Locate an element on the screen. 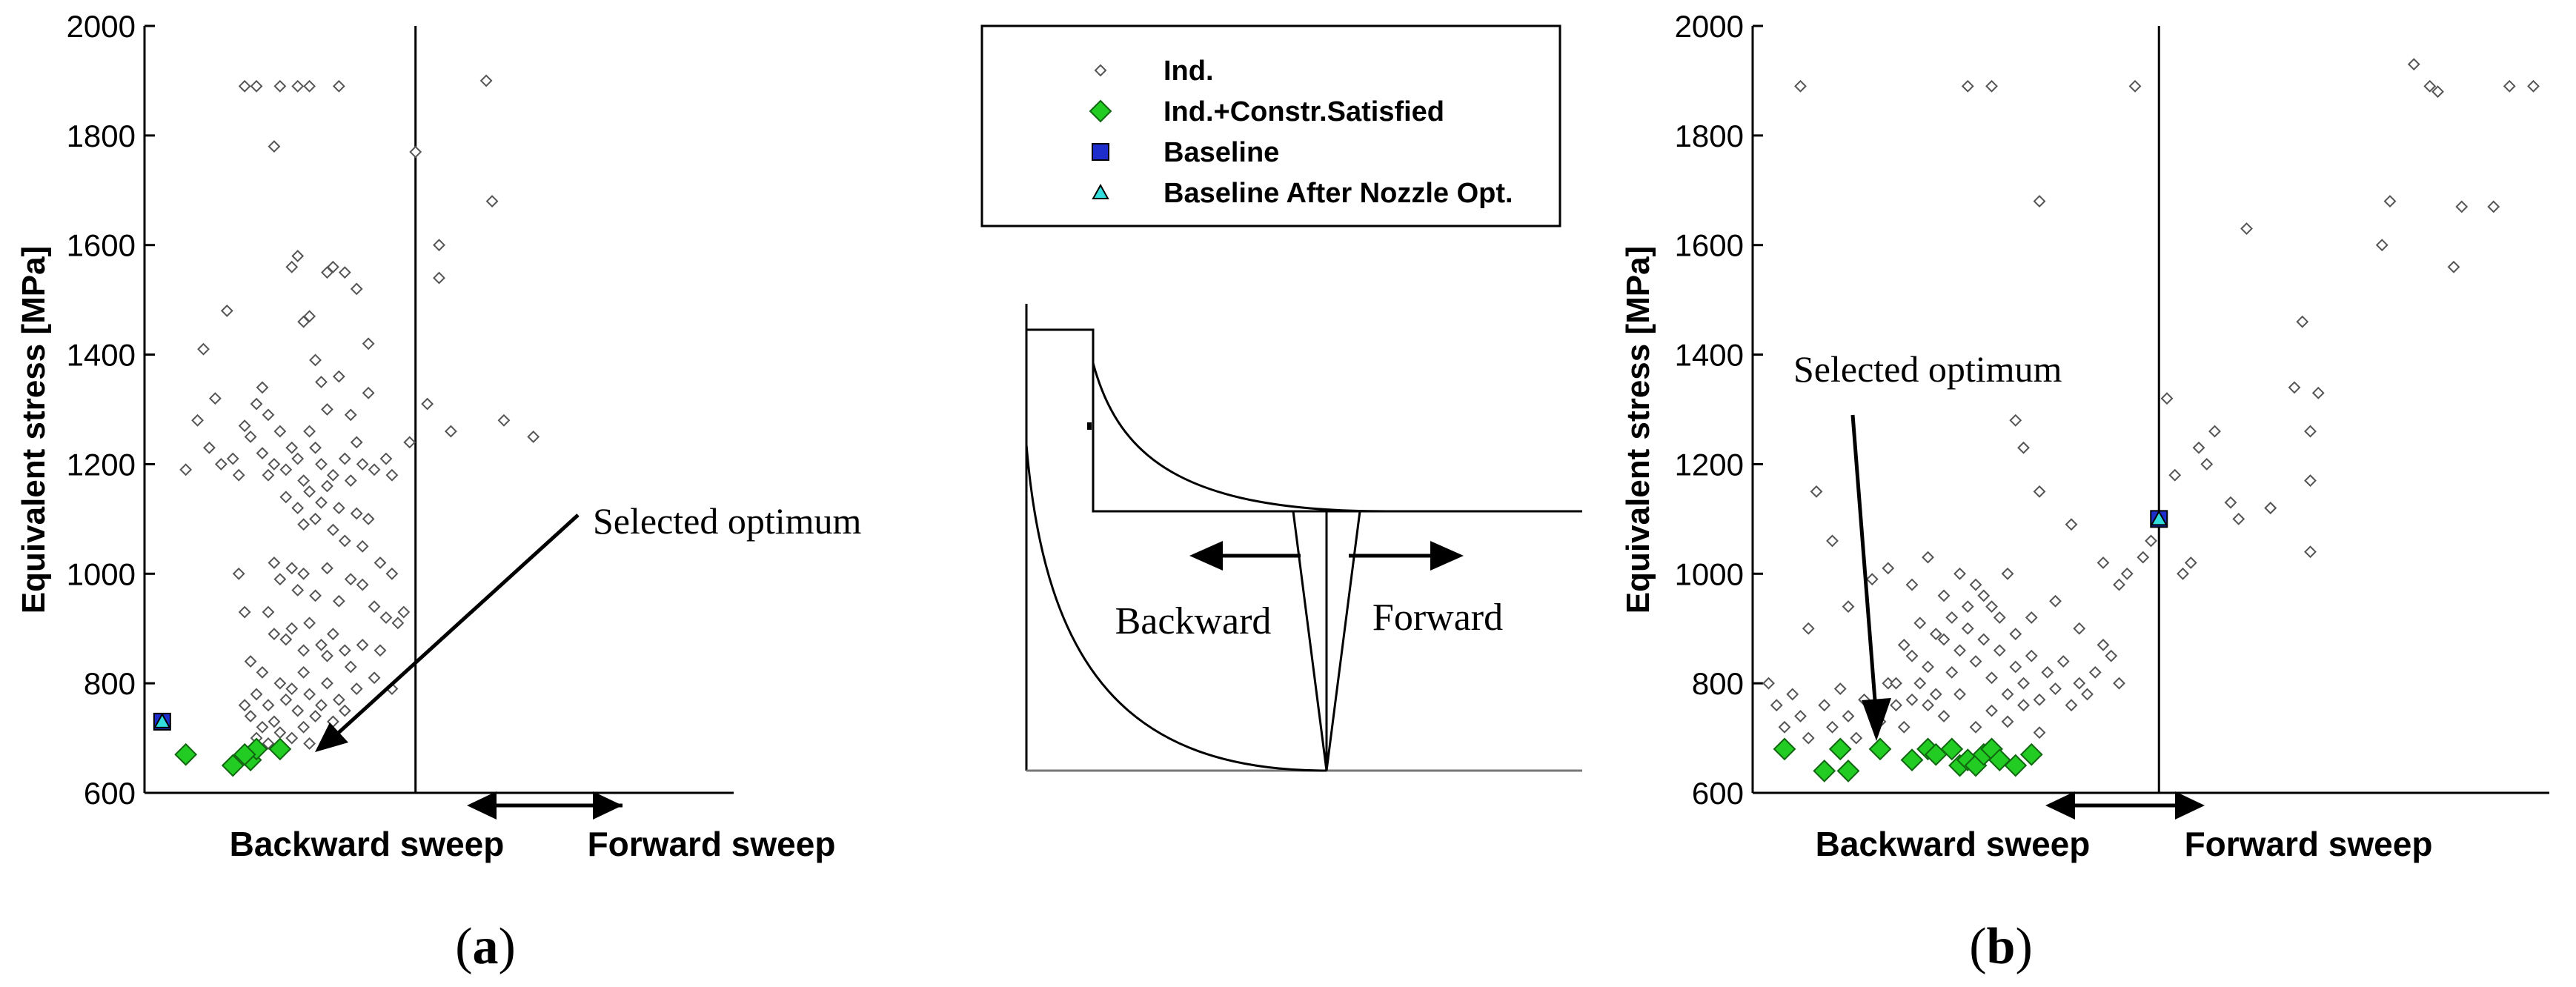 The image size is (2576, 987). selected-optimum-arrow-a is located at coordinates (447, 633).